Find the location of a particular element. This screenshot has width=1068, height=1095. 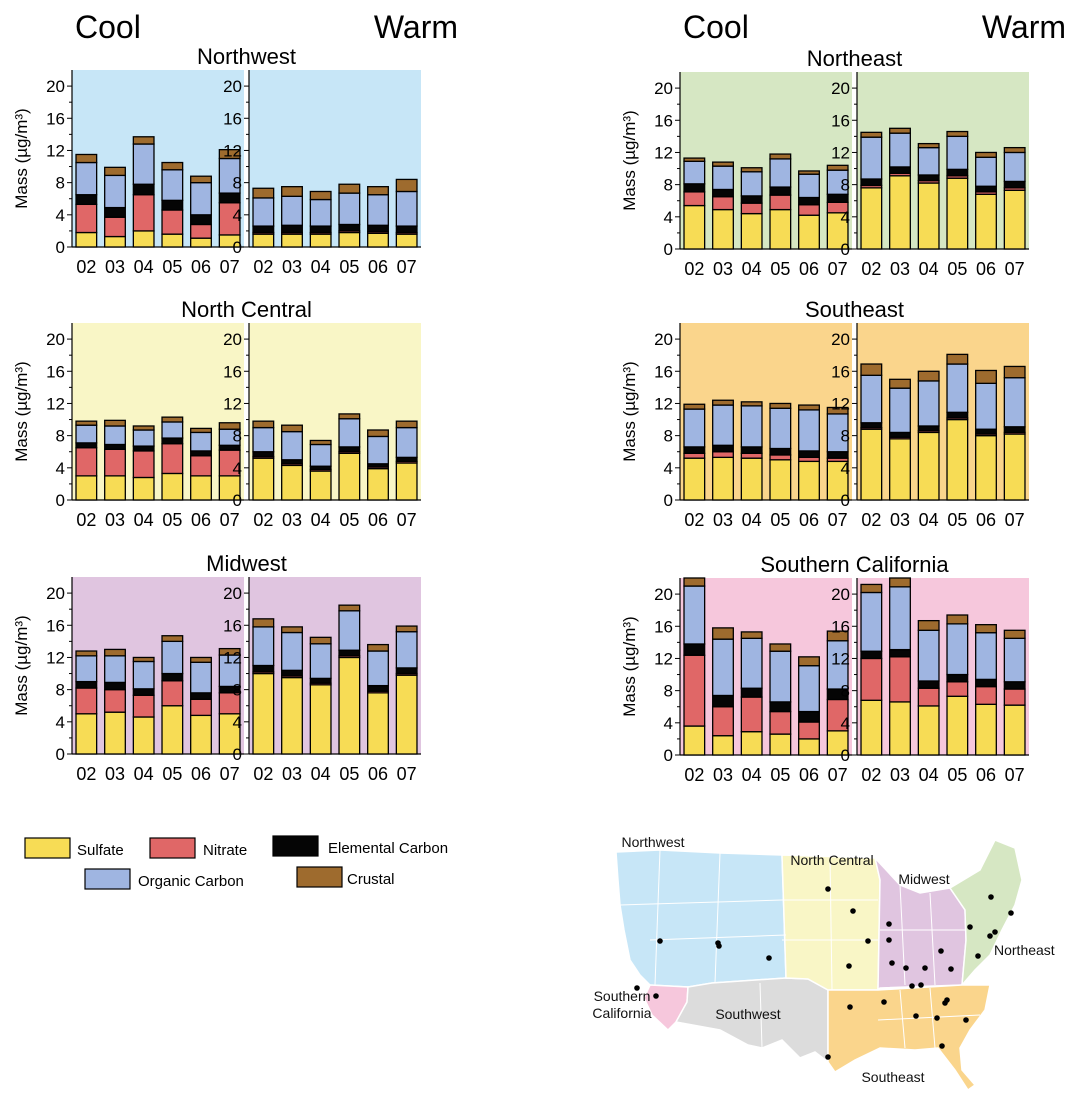

x-tick-label: 03 is located at coordinates (115, 520).